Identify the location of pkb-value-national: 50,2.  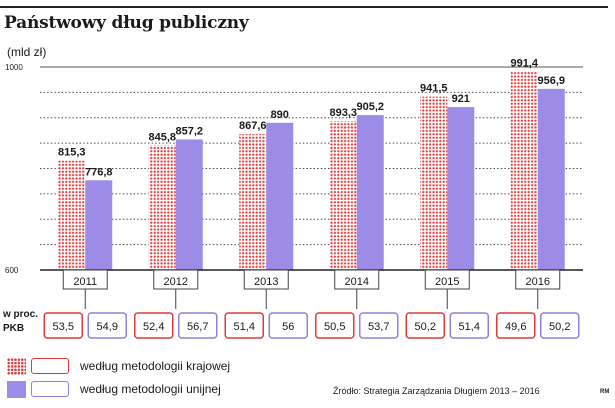
(425, 327).